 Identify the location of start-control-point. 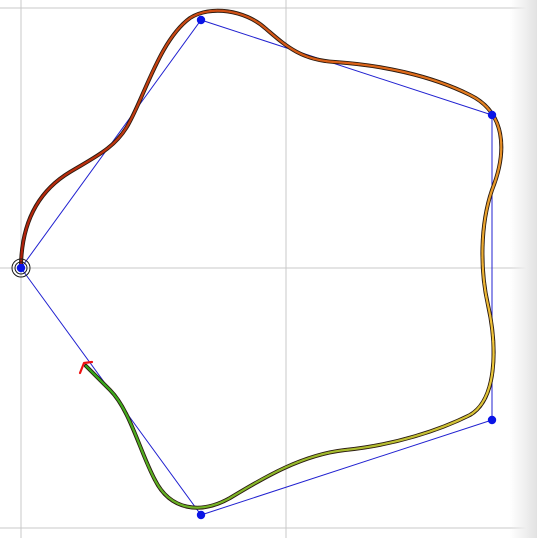
(21, 268).